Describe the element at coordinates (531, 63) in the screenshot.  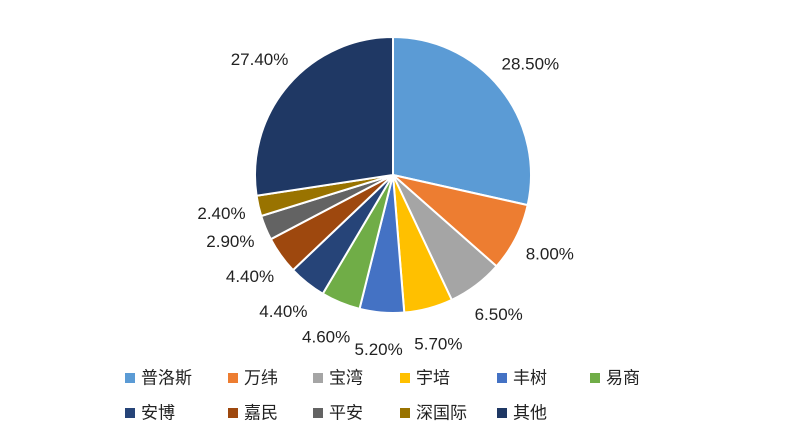
I see `data-label: 28.50%` at that location.